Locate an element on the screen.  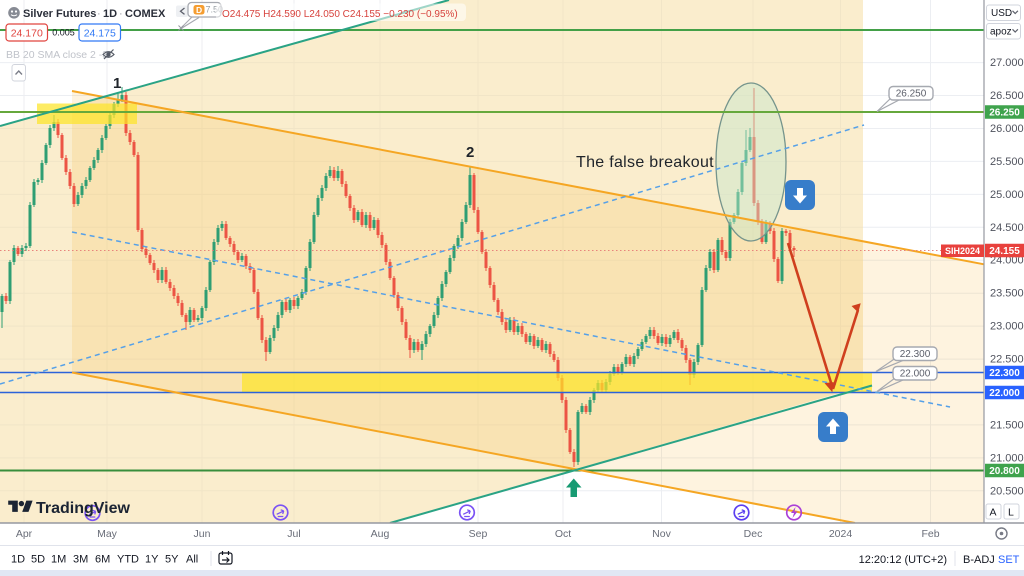
svg-text: Feb is located at coordinates (930, 534).